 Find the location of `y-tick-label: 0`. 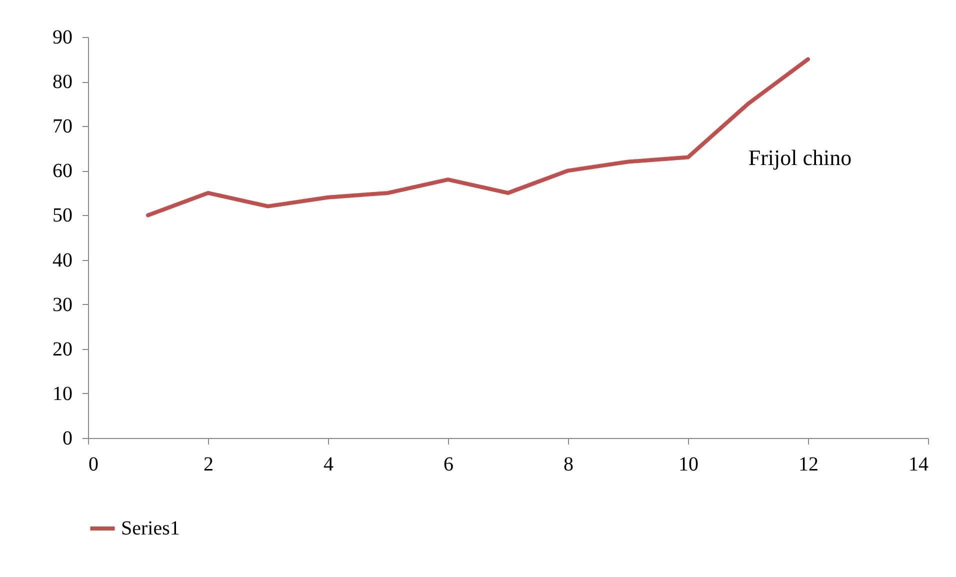

y-tick-label: 0 is located at coordinates (67, 439).